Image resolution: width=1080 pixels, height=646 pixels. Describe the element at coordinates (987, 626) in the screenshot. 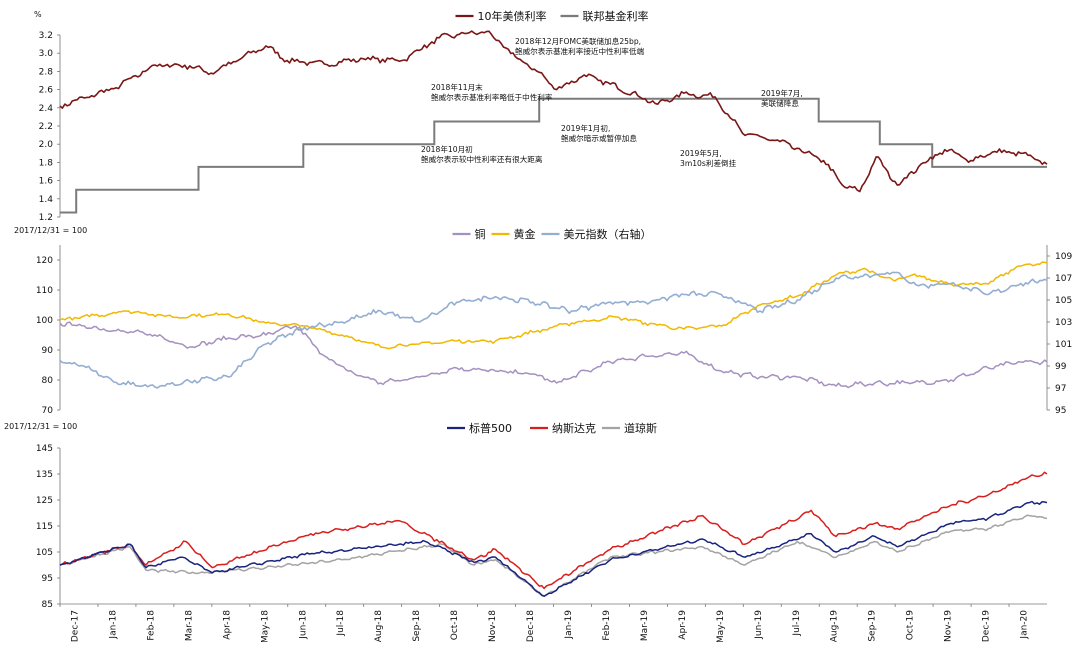

I see `x-tick-label: Dec-19` at that location.